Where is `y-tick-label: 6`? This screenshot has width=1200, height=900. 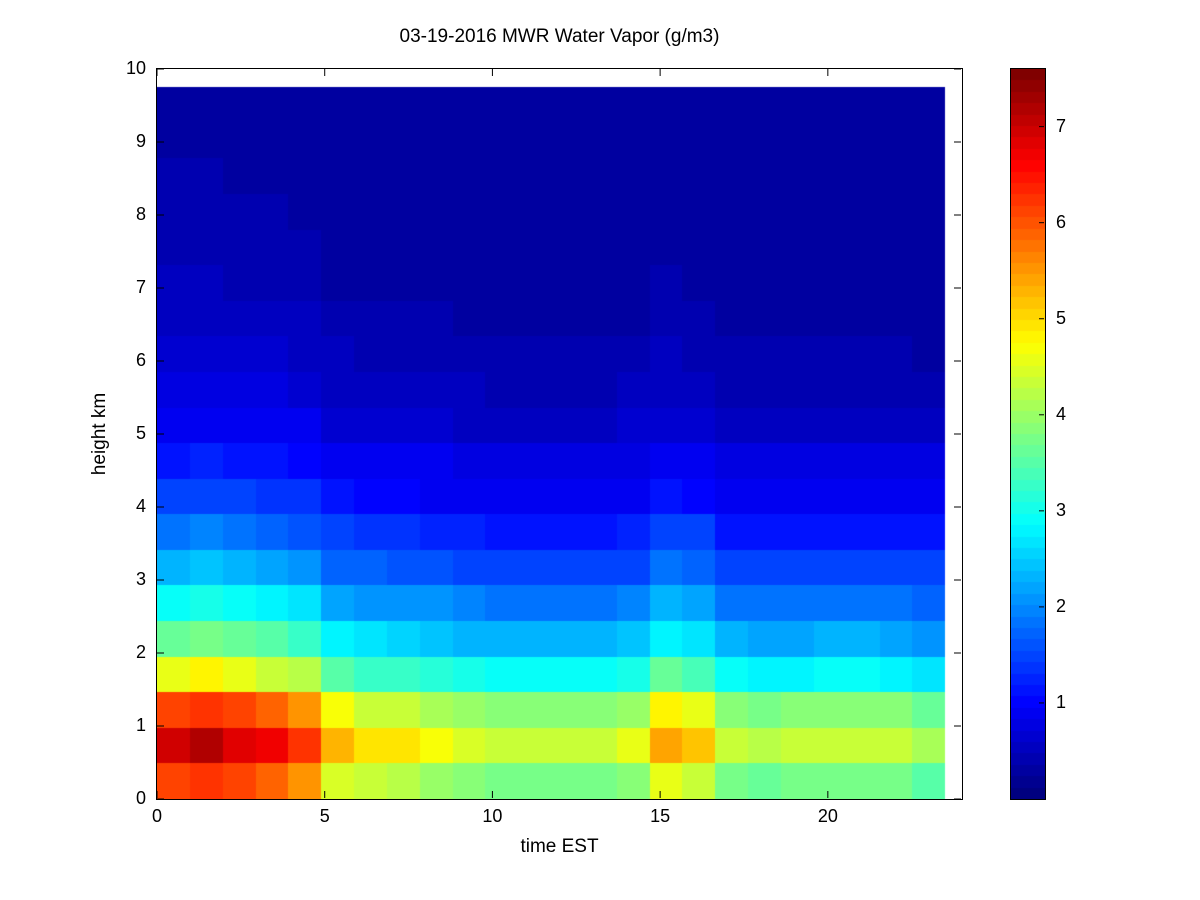 y-tick-label: 6 is located at coordinates (140, 360).